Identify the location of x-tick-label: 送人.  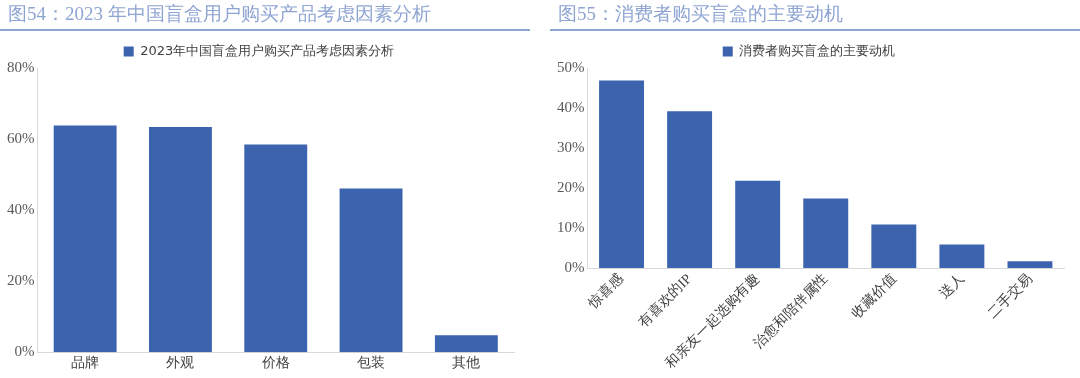
(951, 286).